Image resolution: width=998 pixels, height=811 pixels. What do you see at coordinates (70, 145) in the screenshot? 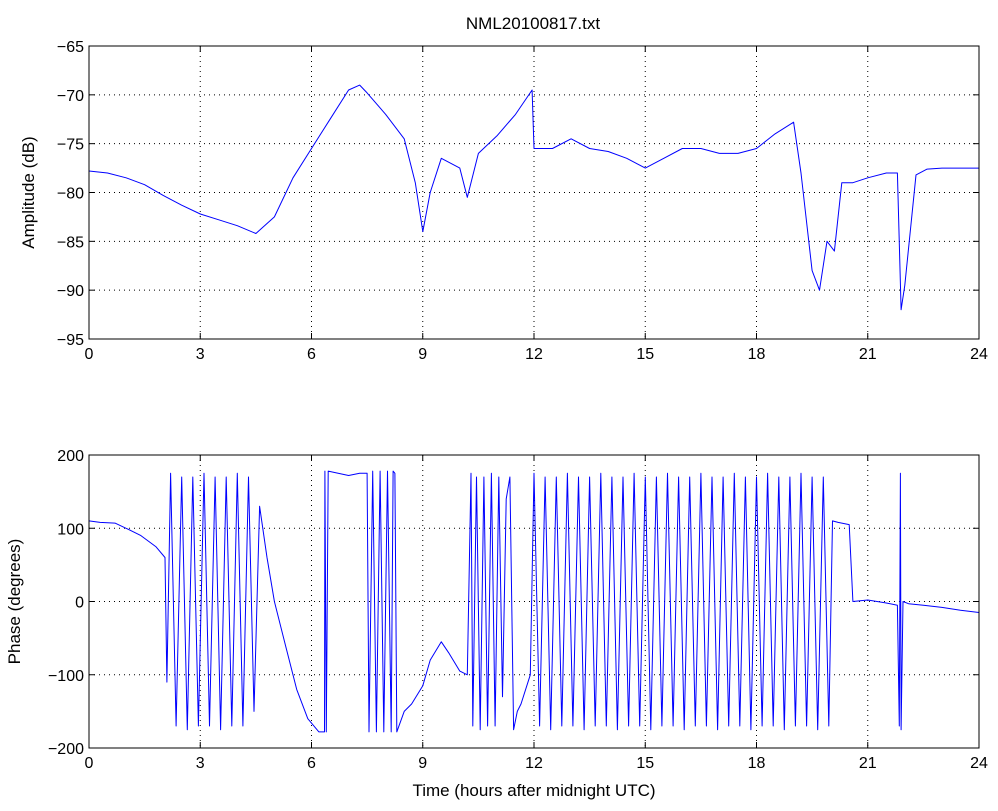
I see `y-tick-label: −75` at bounding box center [70, 145].